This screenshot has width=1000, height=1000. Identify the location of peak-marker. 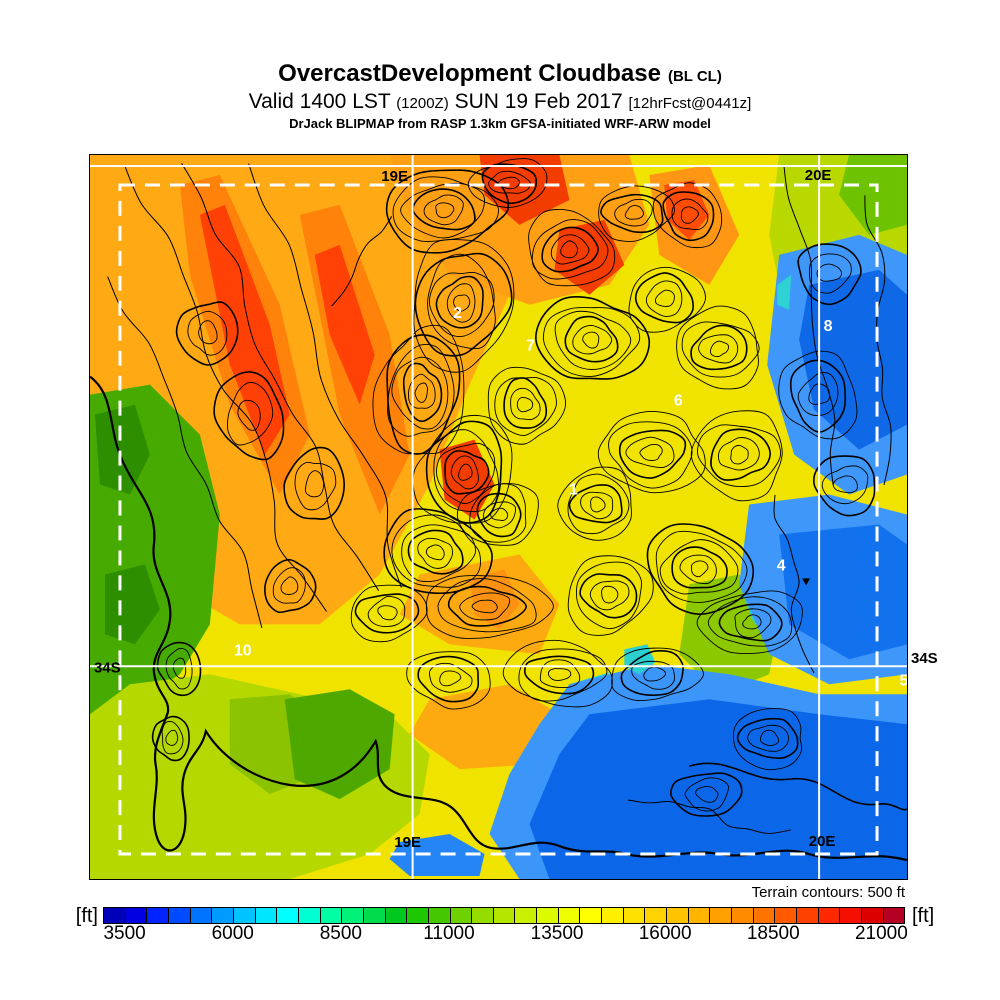
(806, 582).